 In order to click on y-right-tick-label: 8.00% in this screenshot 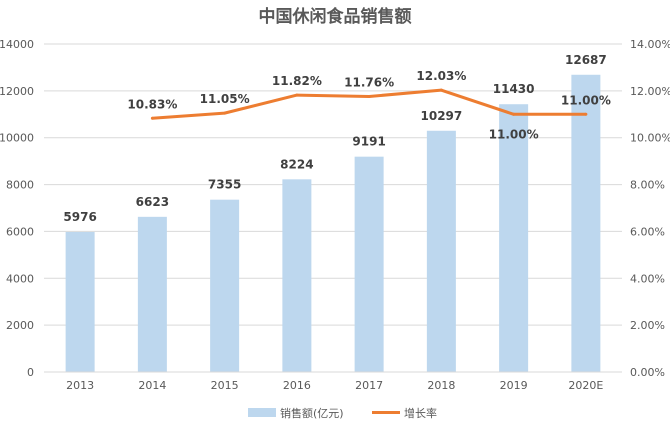, I will do `click(647, 185)`.